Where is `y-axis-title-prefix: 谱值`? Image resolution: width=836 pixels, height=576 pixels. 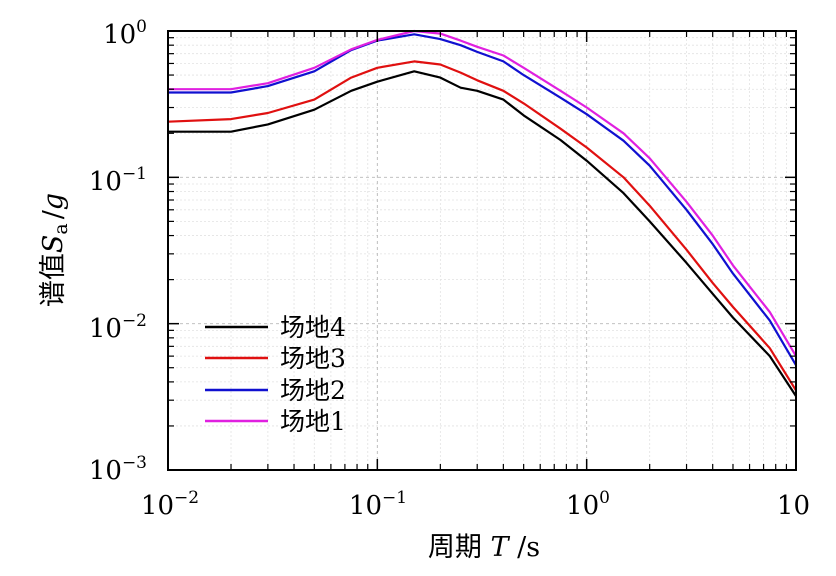 y-axis-title-prefix: 谱值 is located at coordinates (53, 280).